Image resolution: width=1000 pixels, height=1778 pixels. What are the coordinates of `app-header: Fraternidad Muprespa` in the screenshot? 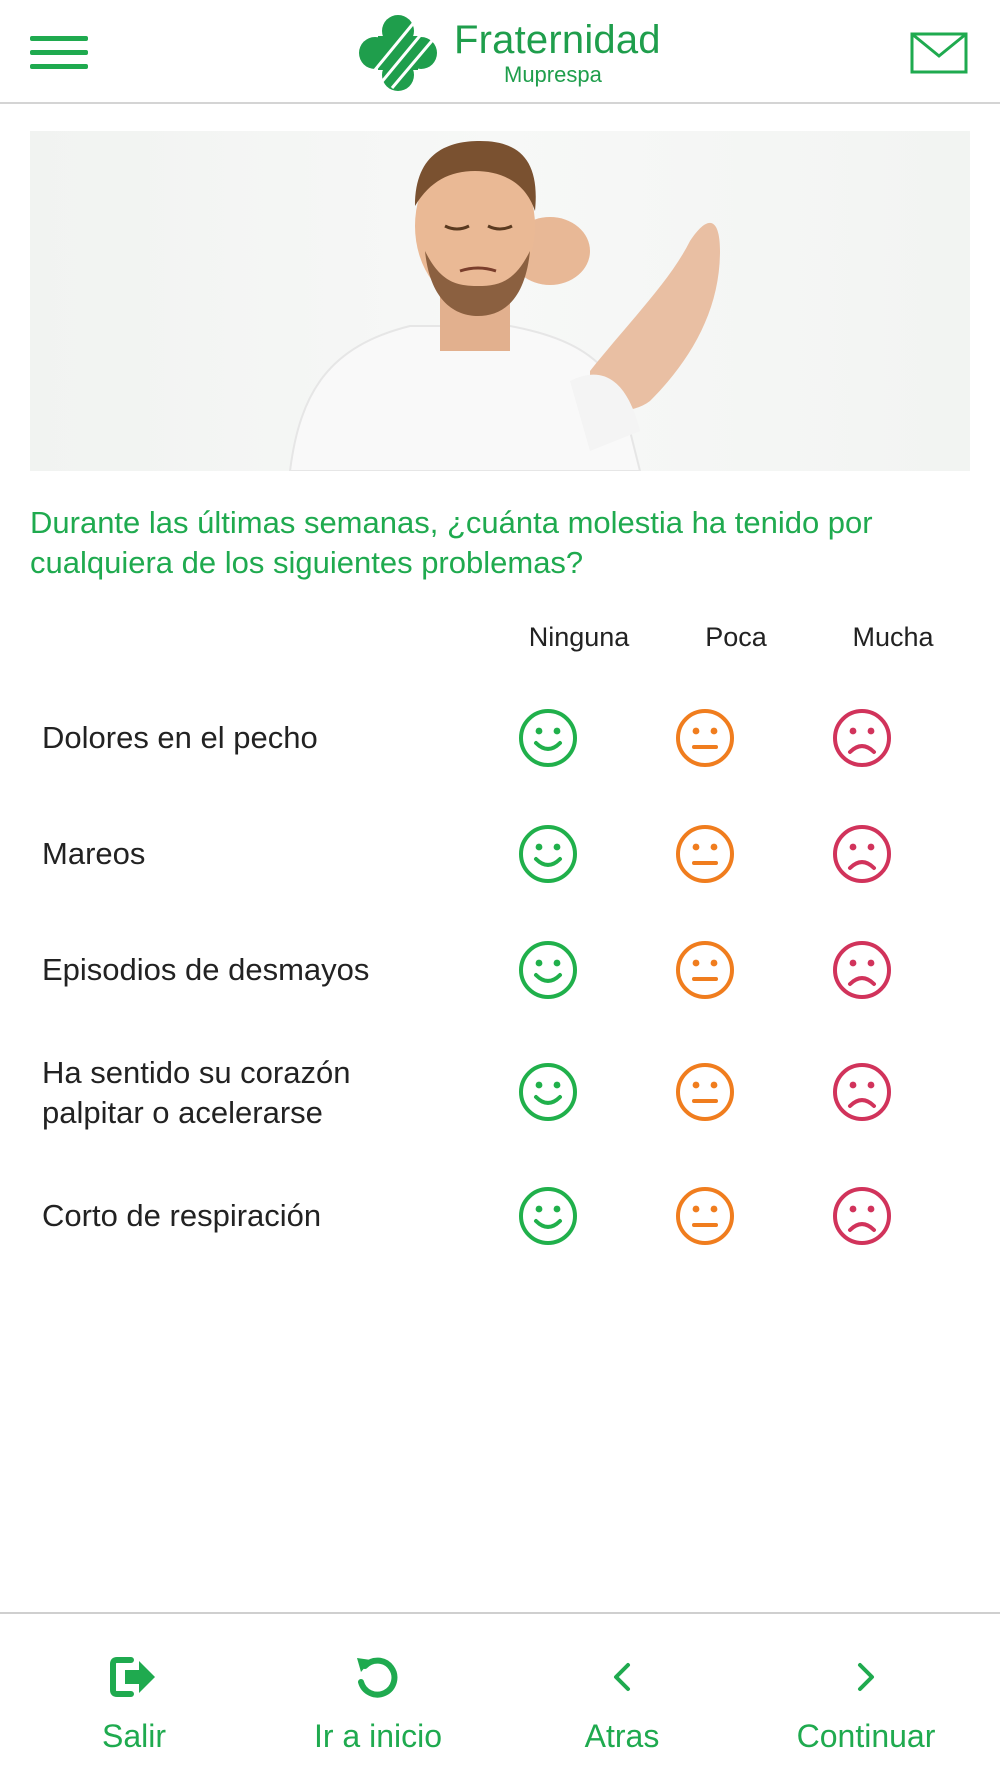 It's located at (500, 52).